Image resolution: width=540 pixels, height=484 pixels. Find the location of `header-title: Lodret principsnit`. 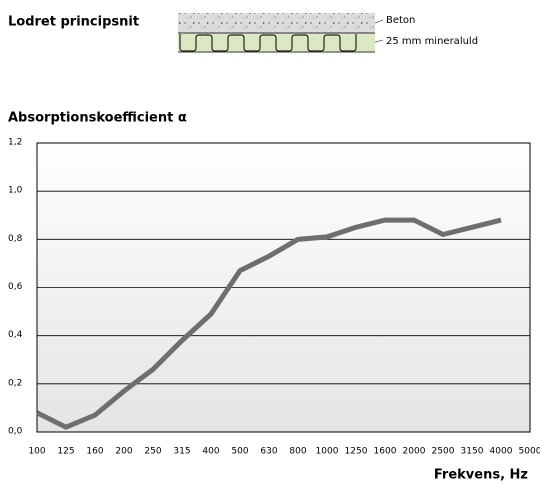

header-title: Lodret principsnit is located at coordinates (73, 22).